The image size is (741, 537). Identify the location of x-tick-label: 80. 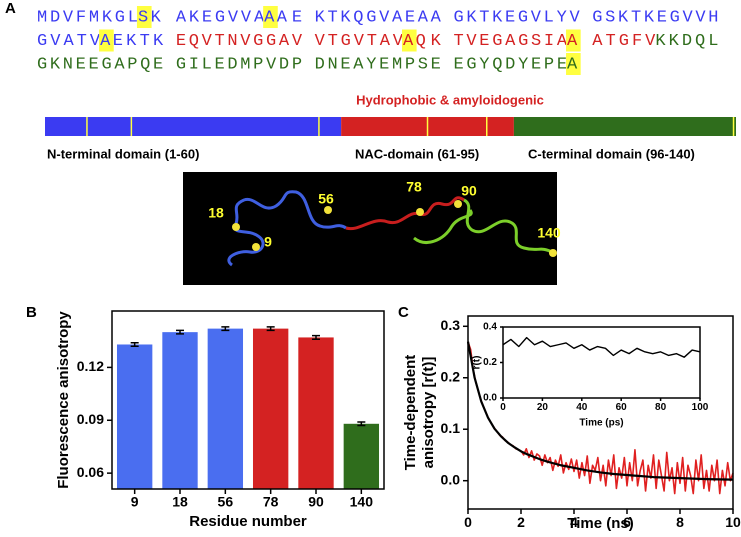
(661, 407).